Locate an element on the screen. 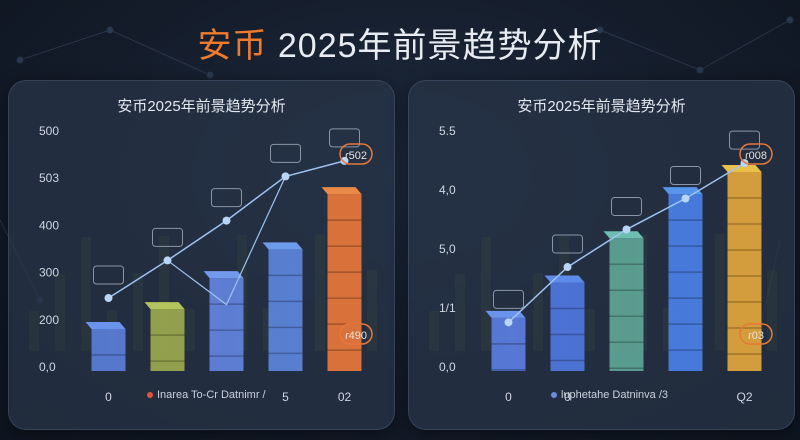 The image size is (800, 440). callout-label: ɾ008 is located at coordinates (756, 156).